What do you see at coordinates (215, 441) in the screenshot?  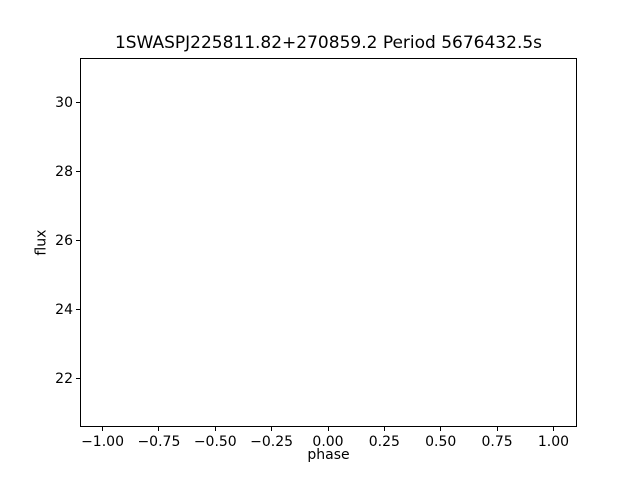 I see `x-tick-label: −0.50` at bounding box center [215, 441].